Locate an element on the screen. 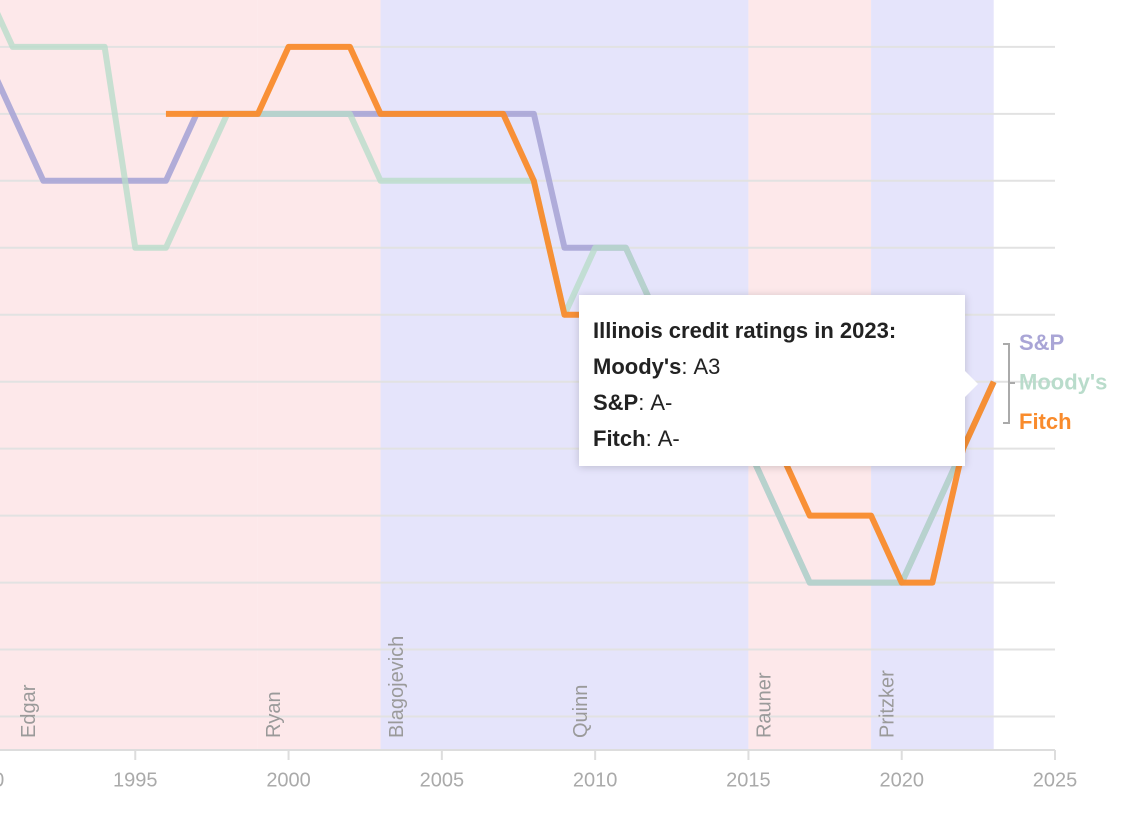  governor-label: Quinn is located at coordinates (581, 711).